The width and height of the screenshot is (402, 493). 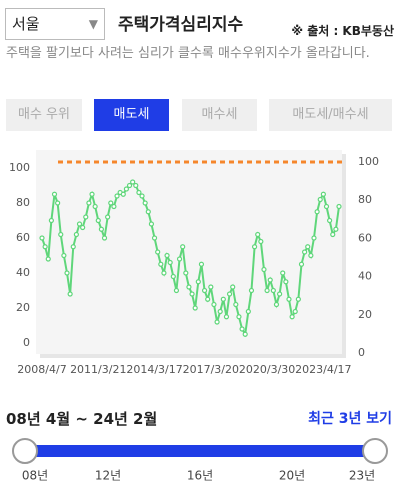 What do you see at coordinates (44, 115) in the screenshot?
I see `tab: 매수 우위` at bounding box center [44, 115].